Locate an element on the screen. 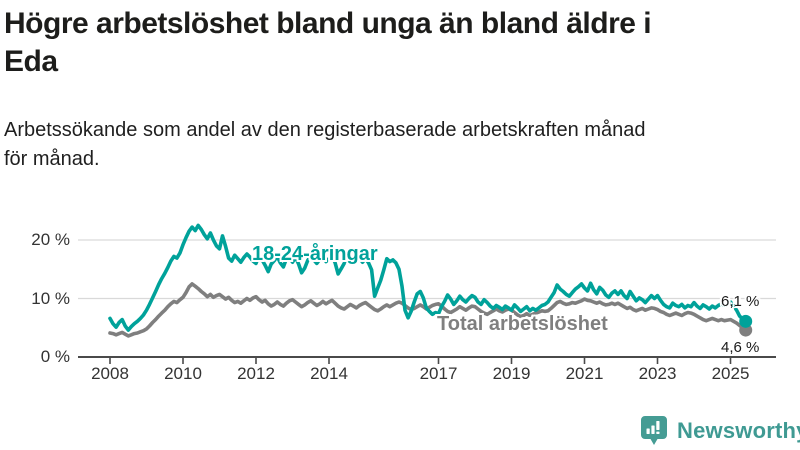 The image size is (800, 450). series-label-youth: 18-24-åringar is located at coordinates (315, 254).